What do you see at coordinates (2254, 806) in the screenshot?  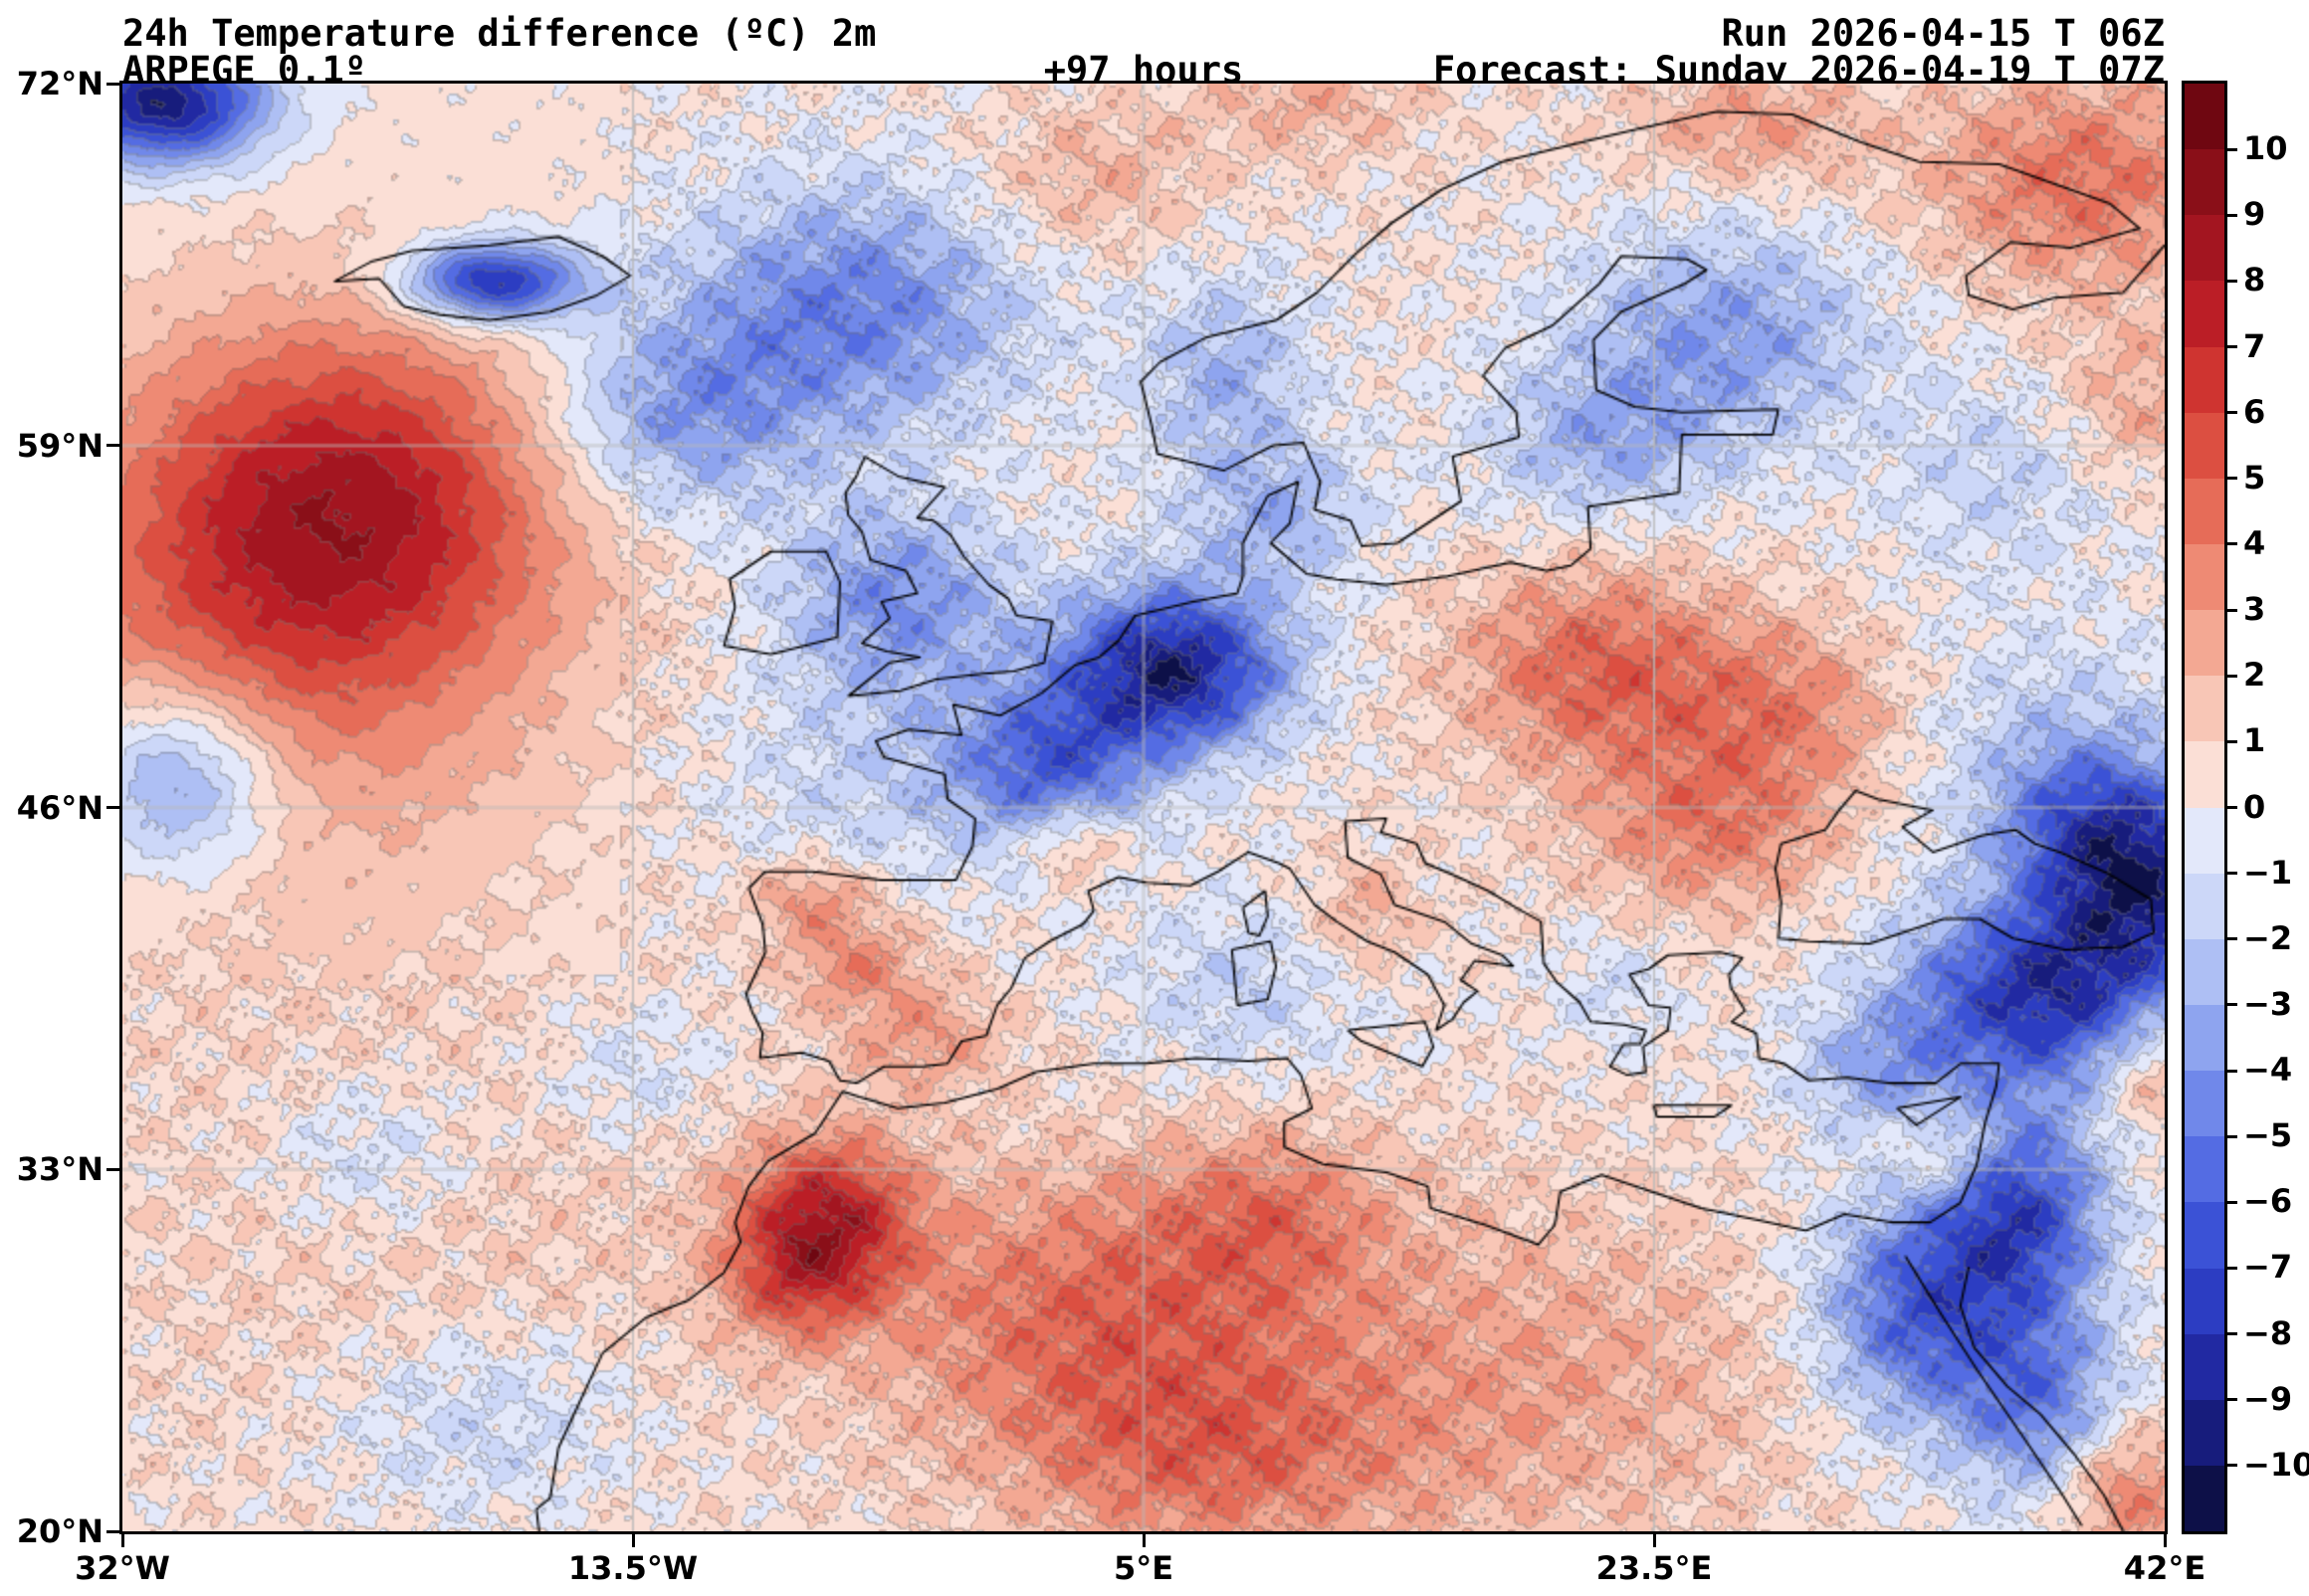 I see `colorbar-tick-label: 0` at bounding box center [2254, 806].